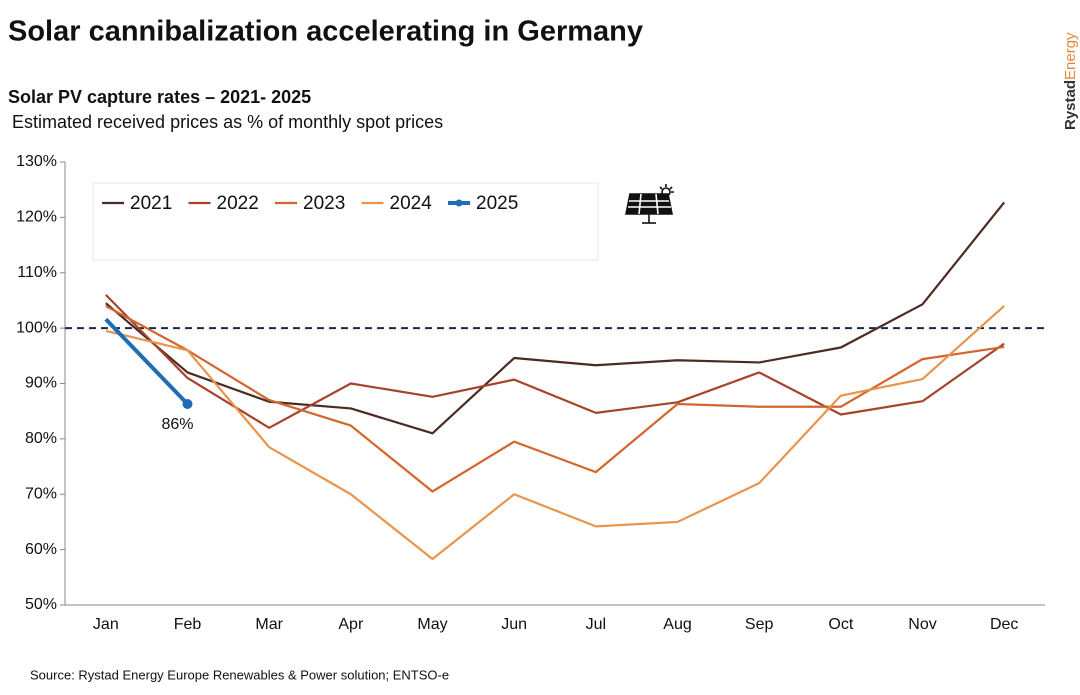  I want to click on x-tick-label: Jan, so click(106, 624).